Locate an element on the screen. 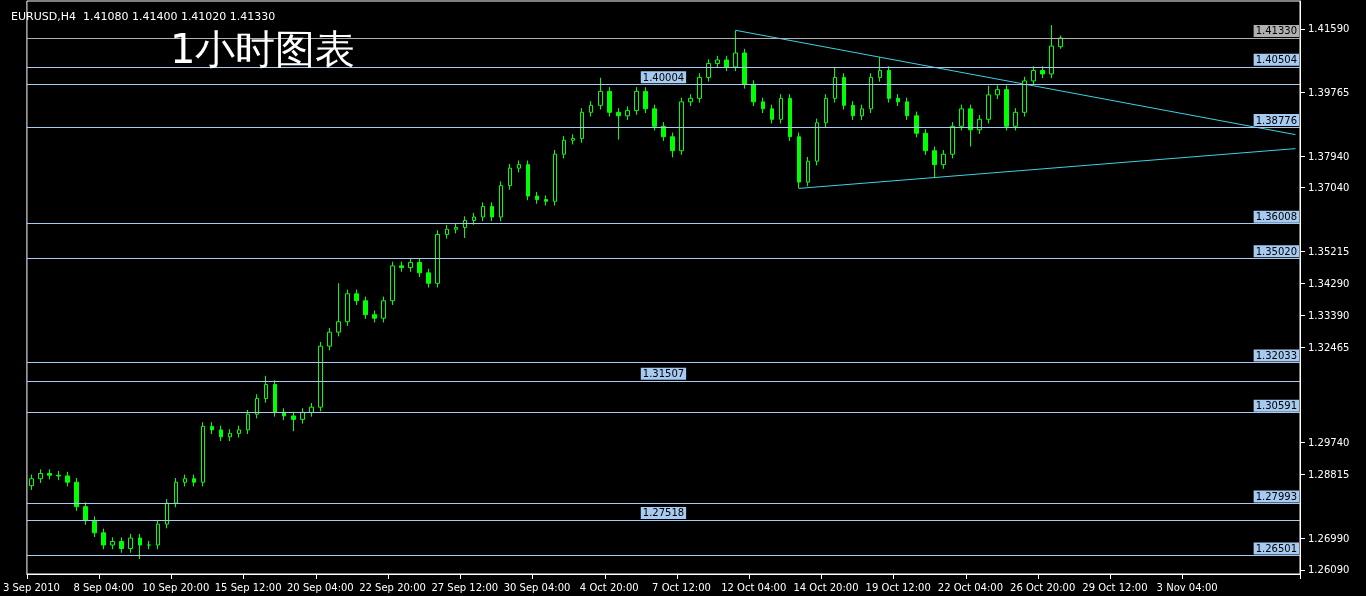 The image size is (1366, 596). ref-line-label: 1.40004 is located at coordinates (663, 77).